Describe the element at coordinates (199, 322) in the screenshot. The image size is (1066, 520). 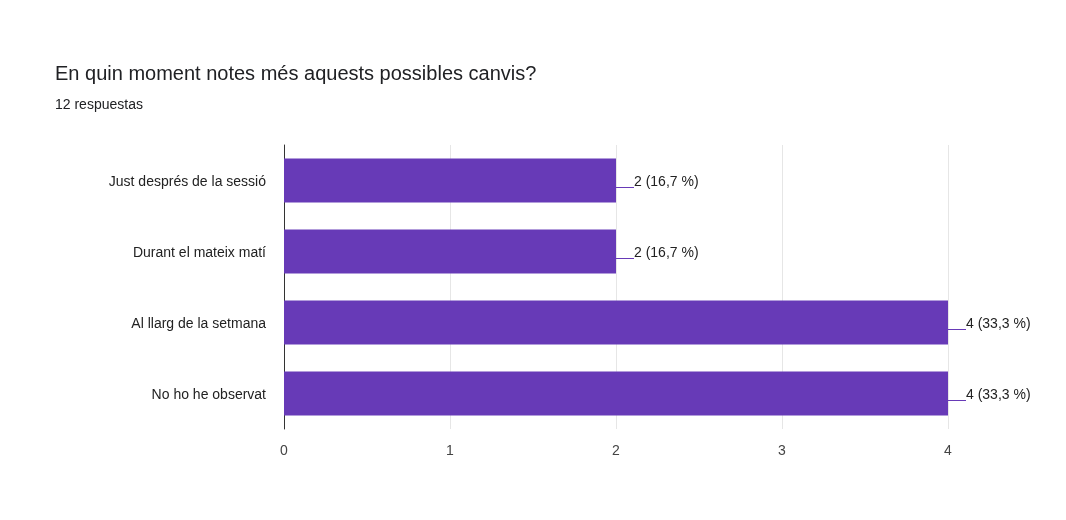
I see `y-tick-label: Al llarg de la setmana` at that location.